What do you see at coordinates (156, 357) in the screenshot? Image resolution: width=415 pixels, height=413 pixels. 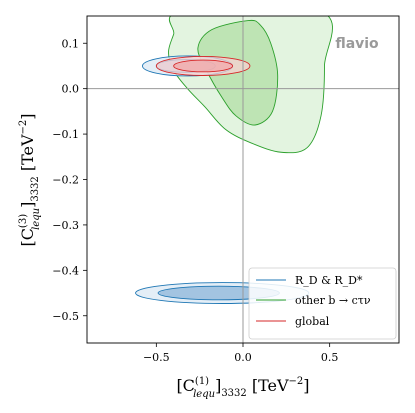 I see `x-tick-label-0: −0.5` at bounding box center [156, 357].